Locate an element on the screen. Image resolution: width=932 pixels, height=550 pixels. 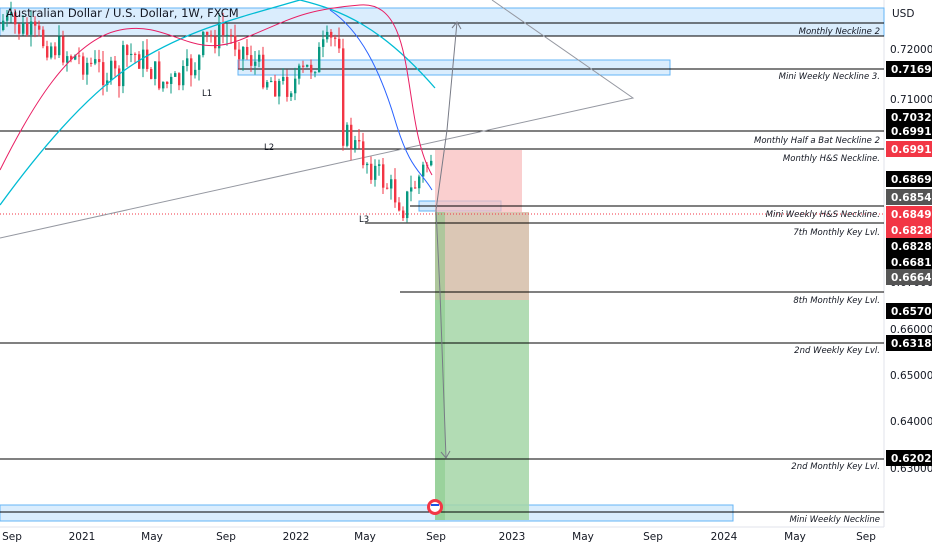
price-tag-label: 0.66812 is located at coordinates (911, 263).